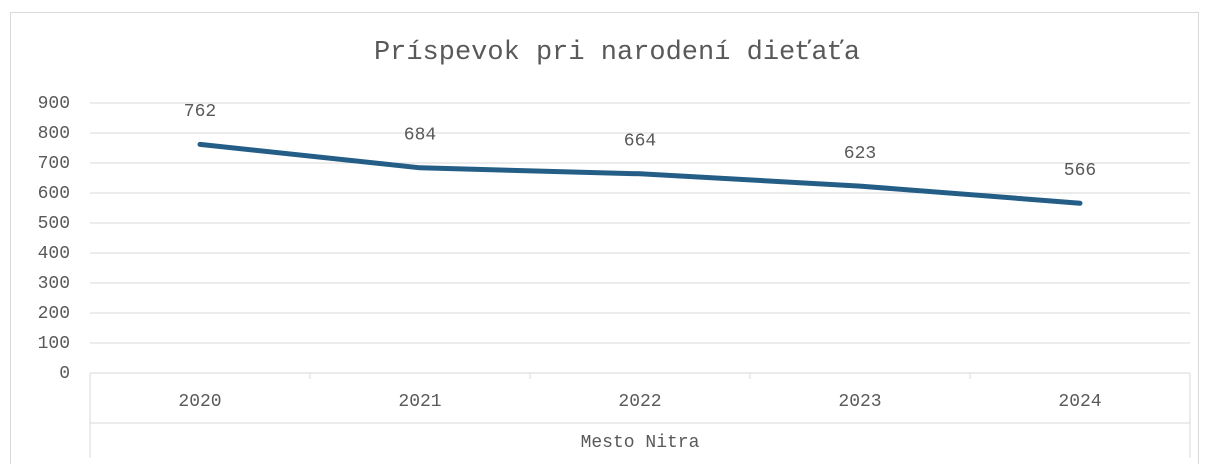 This screenshot has width=1209, height=464. What do you see at coordinates (54, 224) in the screenshot?
I see `y-tick-label: 500` at bounding box center [54, 224].